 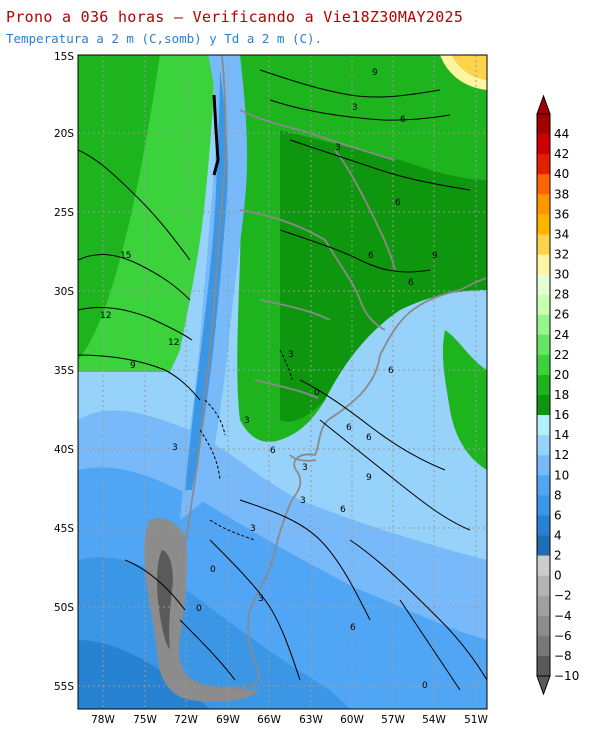 What do you see at coordinates (469, 67) in the screenshot?
I see `field-warm-corner` at bounding box center [469, 67].